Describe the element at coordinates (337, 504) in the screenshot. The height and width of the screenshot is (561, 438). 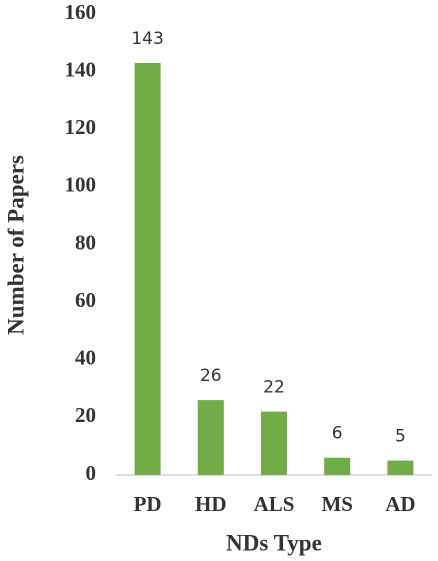
I see `x-tick-label: MS` at that location.